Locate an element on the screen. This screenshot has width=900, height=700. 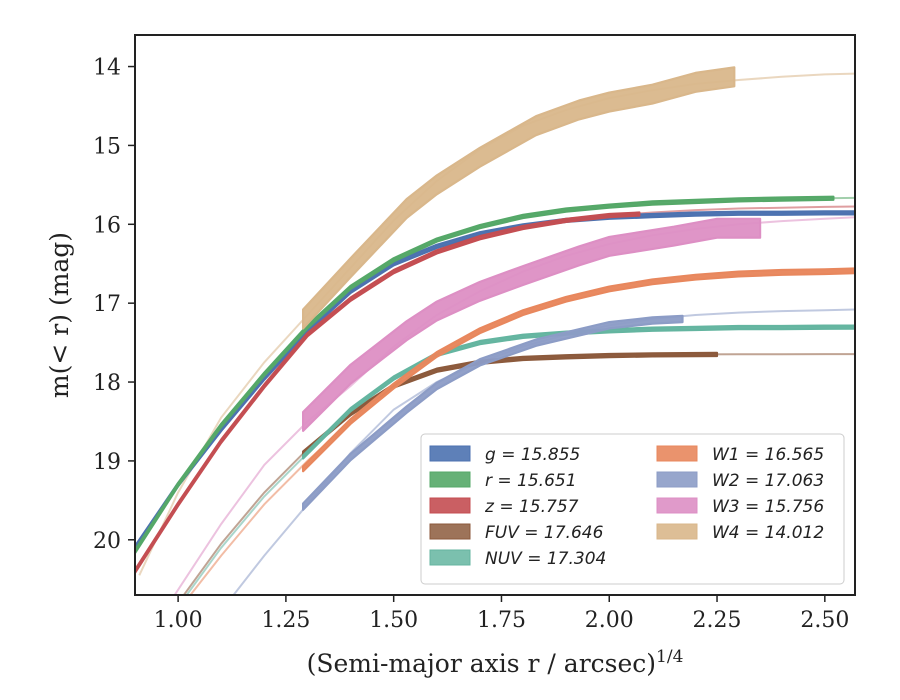
legend-box is located at coordinates (632, 509).